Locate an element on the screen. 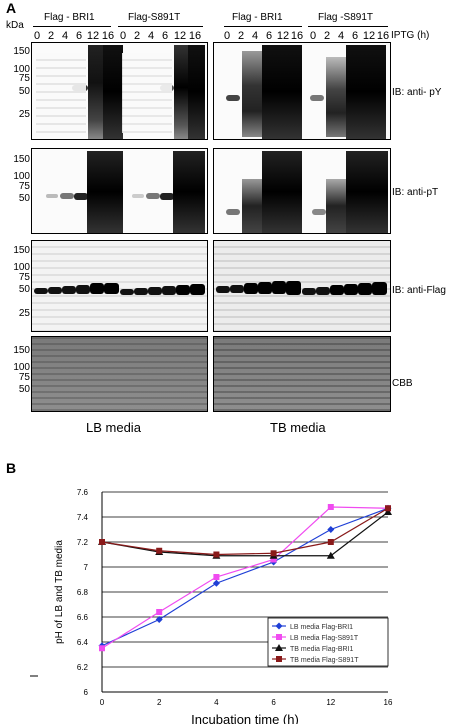  x-tick-label: 2 is located at coordinates (159, 702).